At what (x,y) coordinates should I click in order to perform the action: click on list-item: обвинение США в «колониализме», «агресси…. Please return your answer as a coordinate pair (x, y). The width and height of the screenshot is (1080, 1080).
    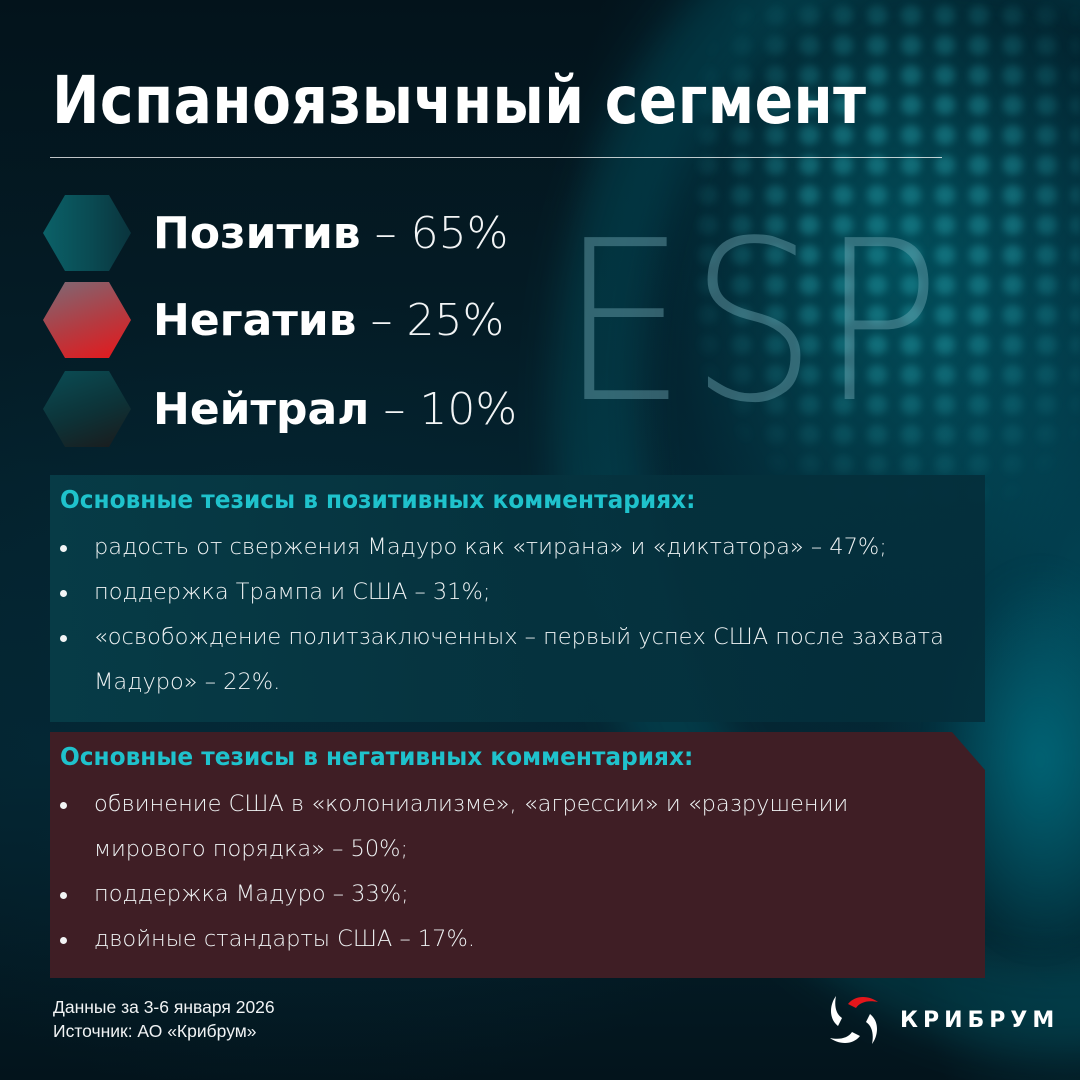
    Looking at the image, I should click on (517, 827).